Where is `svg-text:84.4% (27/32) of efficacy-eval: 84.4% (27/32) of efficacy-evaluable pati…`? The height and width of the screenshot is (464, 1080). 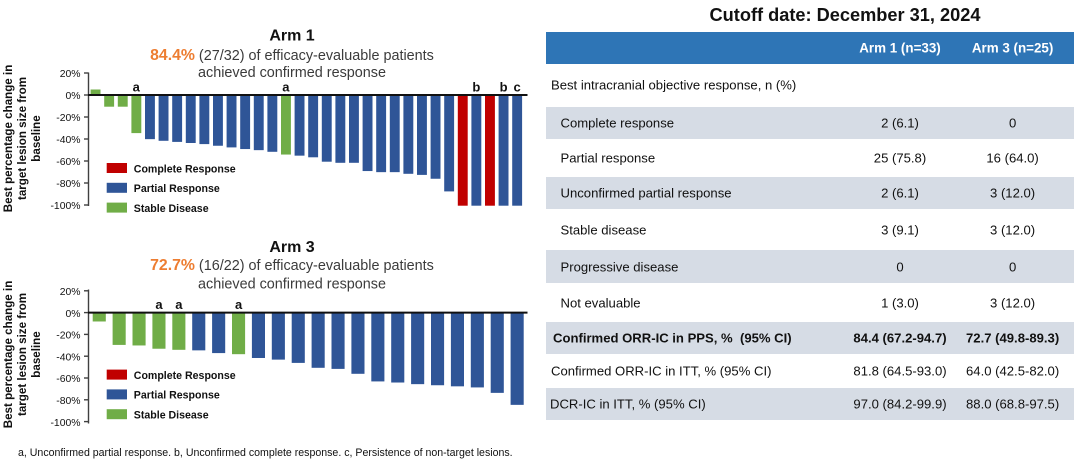
svg-text:84.4% (27/32) of efficacy-eval: 84.4% (27/32) of efficacy-evaluable pati… is located at coordinates (292, 55).